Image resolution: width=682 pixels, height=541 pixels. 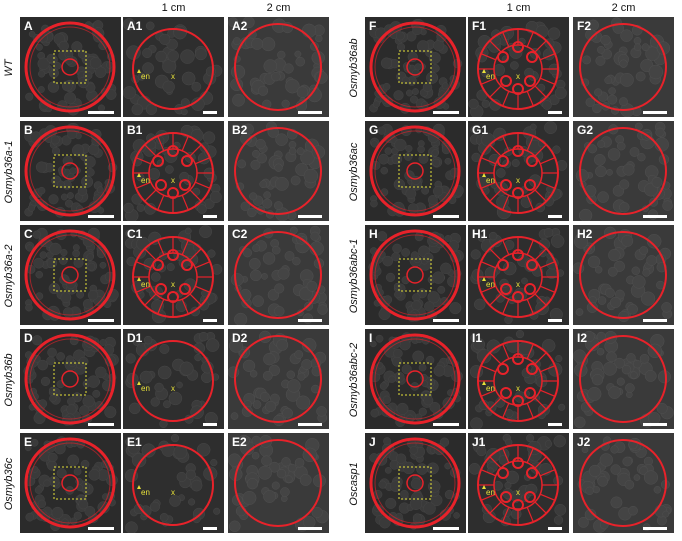 What do you see at coordinates (354, 172) in the screenshot?
I see `genotype-label: Osmyb36ac` at bounding box center [354, 172].